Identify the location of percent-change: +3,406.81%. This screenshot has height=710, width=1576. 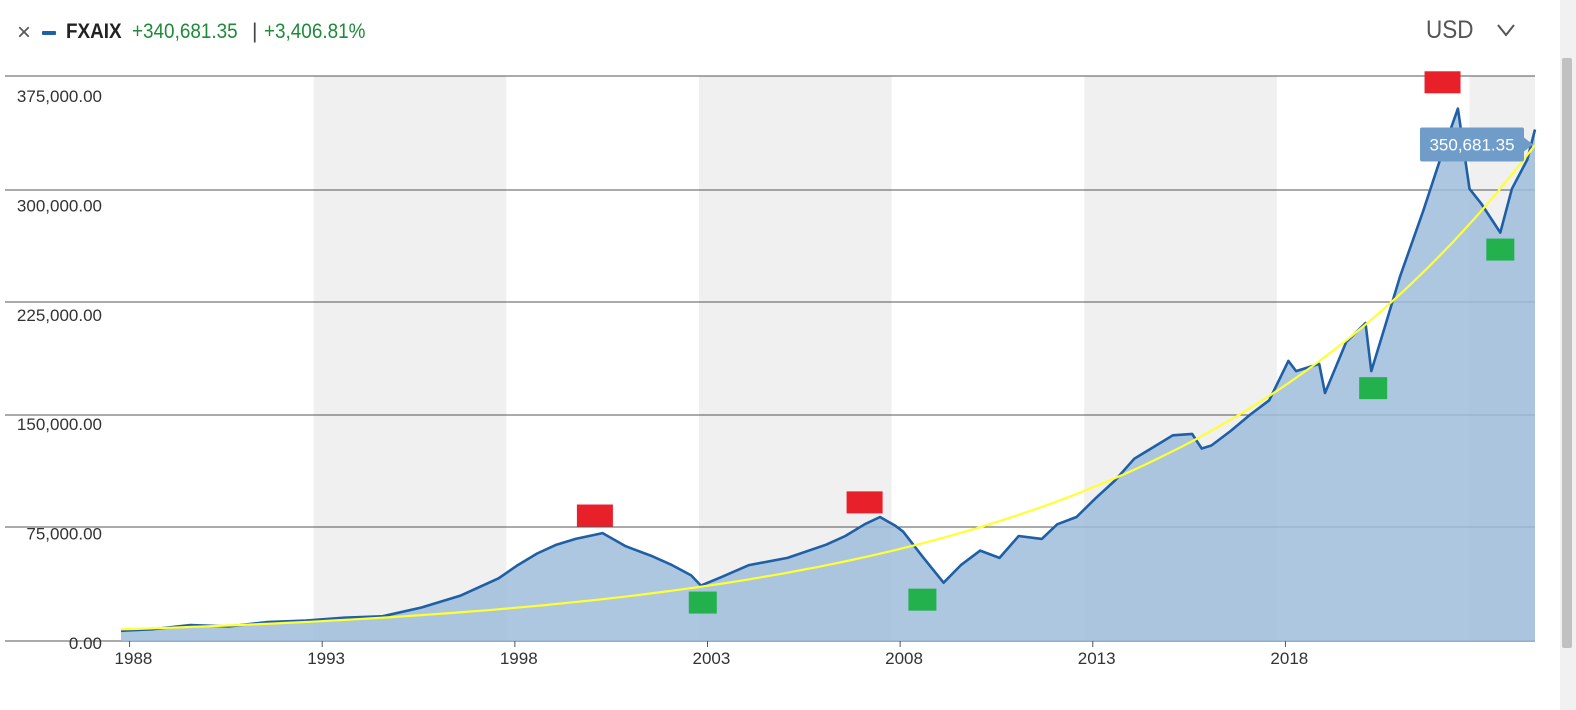
(315, 31).